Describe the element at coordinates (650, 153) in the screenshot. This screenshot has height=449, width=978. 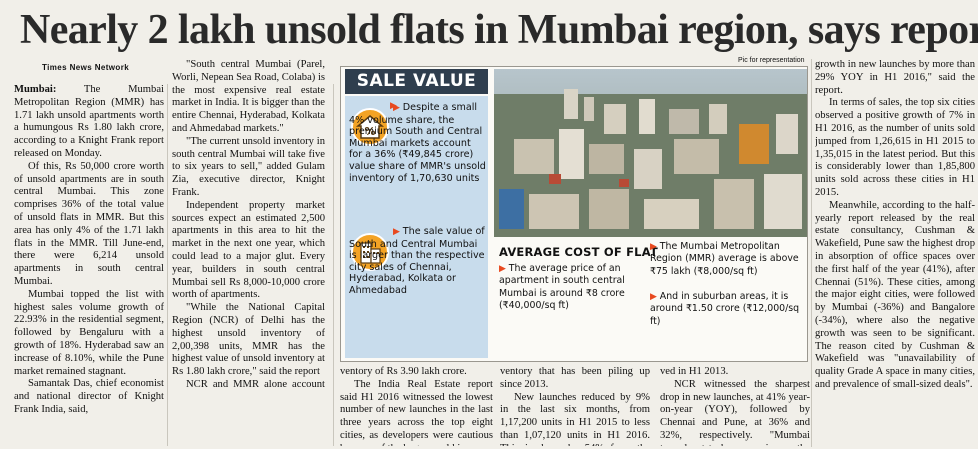
I see `skyline-photo` at that location.